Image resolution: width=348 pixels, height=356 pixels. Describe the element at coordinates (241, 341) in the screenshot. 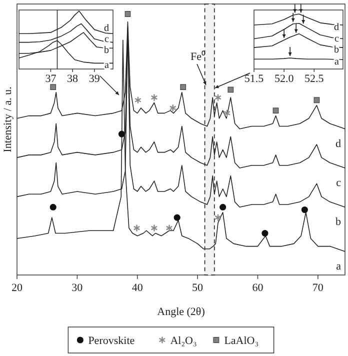

I see `legend-label: LaAlO₃` at that location.